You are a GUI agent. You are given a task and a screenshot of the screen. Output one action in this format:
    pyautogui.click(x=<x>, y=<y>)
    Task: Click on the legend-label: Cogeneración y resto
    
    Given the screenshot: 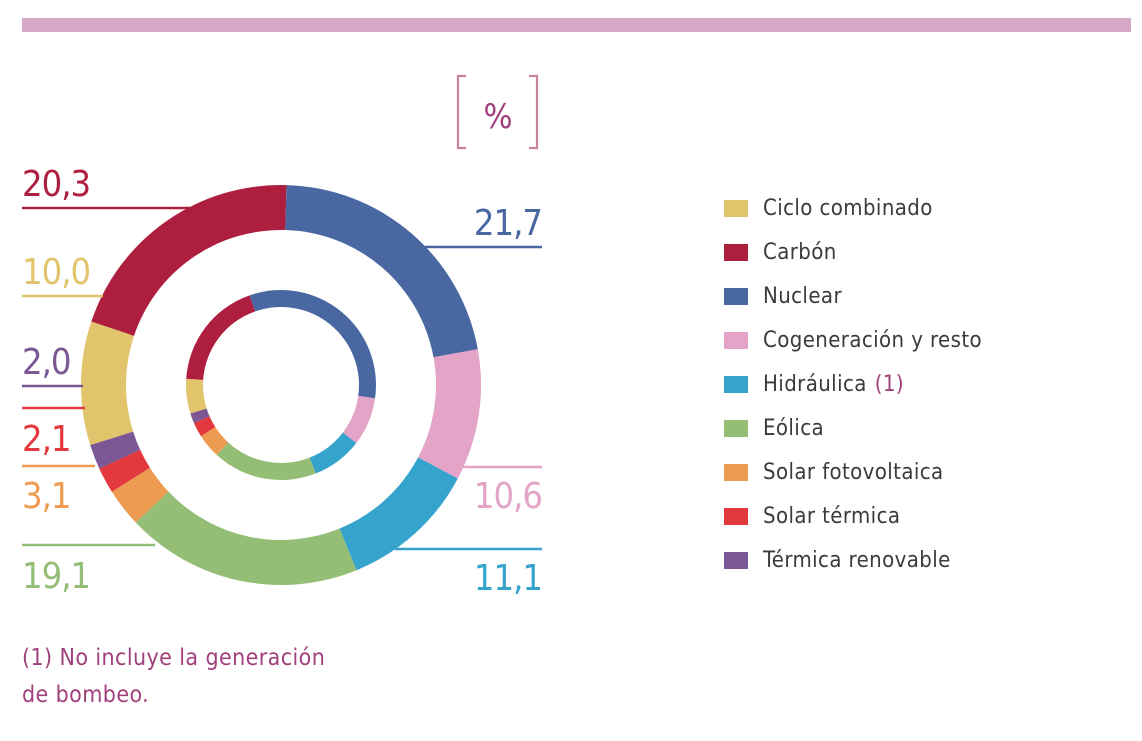 What is the action you would take?
    pyautogui.click(x=872, y=340)
    